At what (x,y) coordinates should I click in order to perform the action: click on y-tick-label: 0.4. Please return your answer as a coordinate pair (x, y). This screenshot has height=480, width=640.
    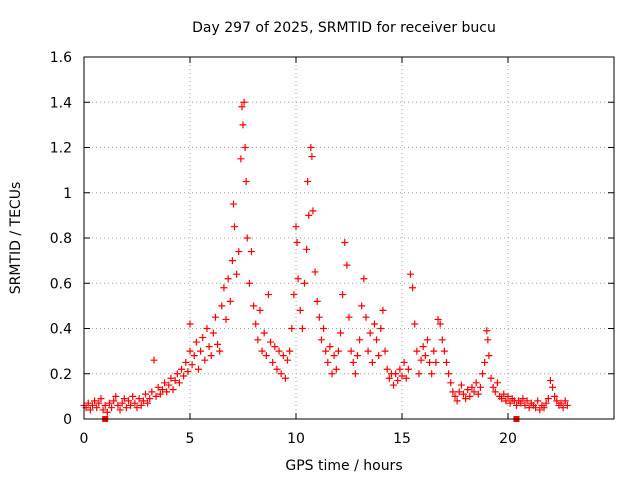
    Looking at the image, I should click on (61, 330).